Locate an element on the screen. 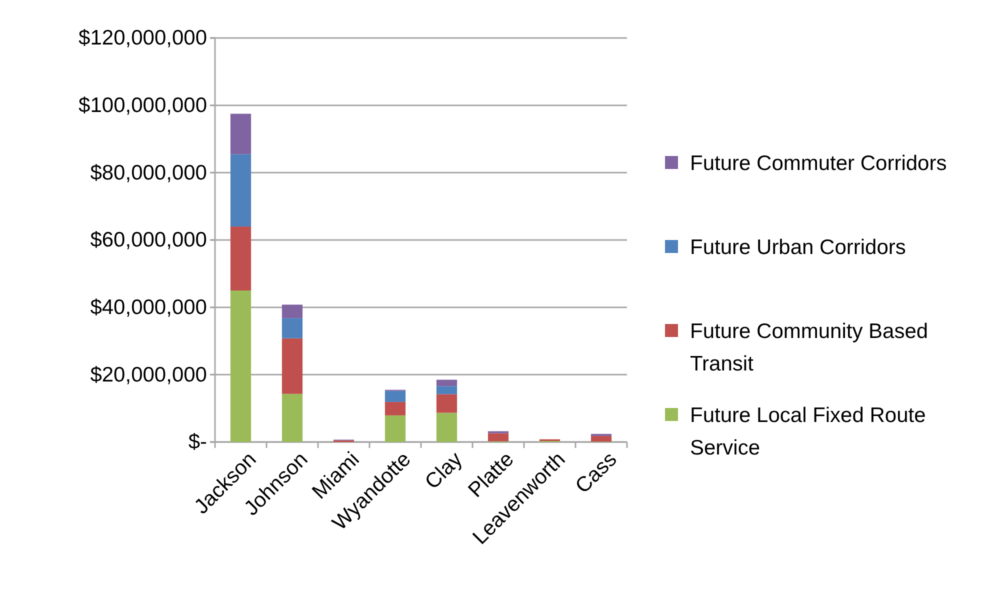 This screenshot has width=995, height=603. y-tick-label: $80,000,000 is located at coordinates (148, 172).